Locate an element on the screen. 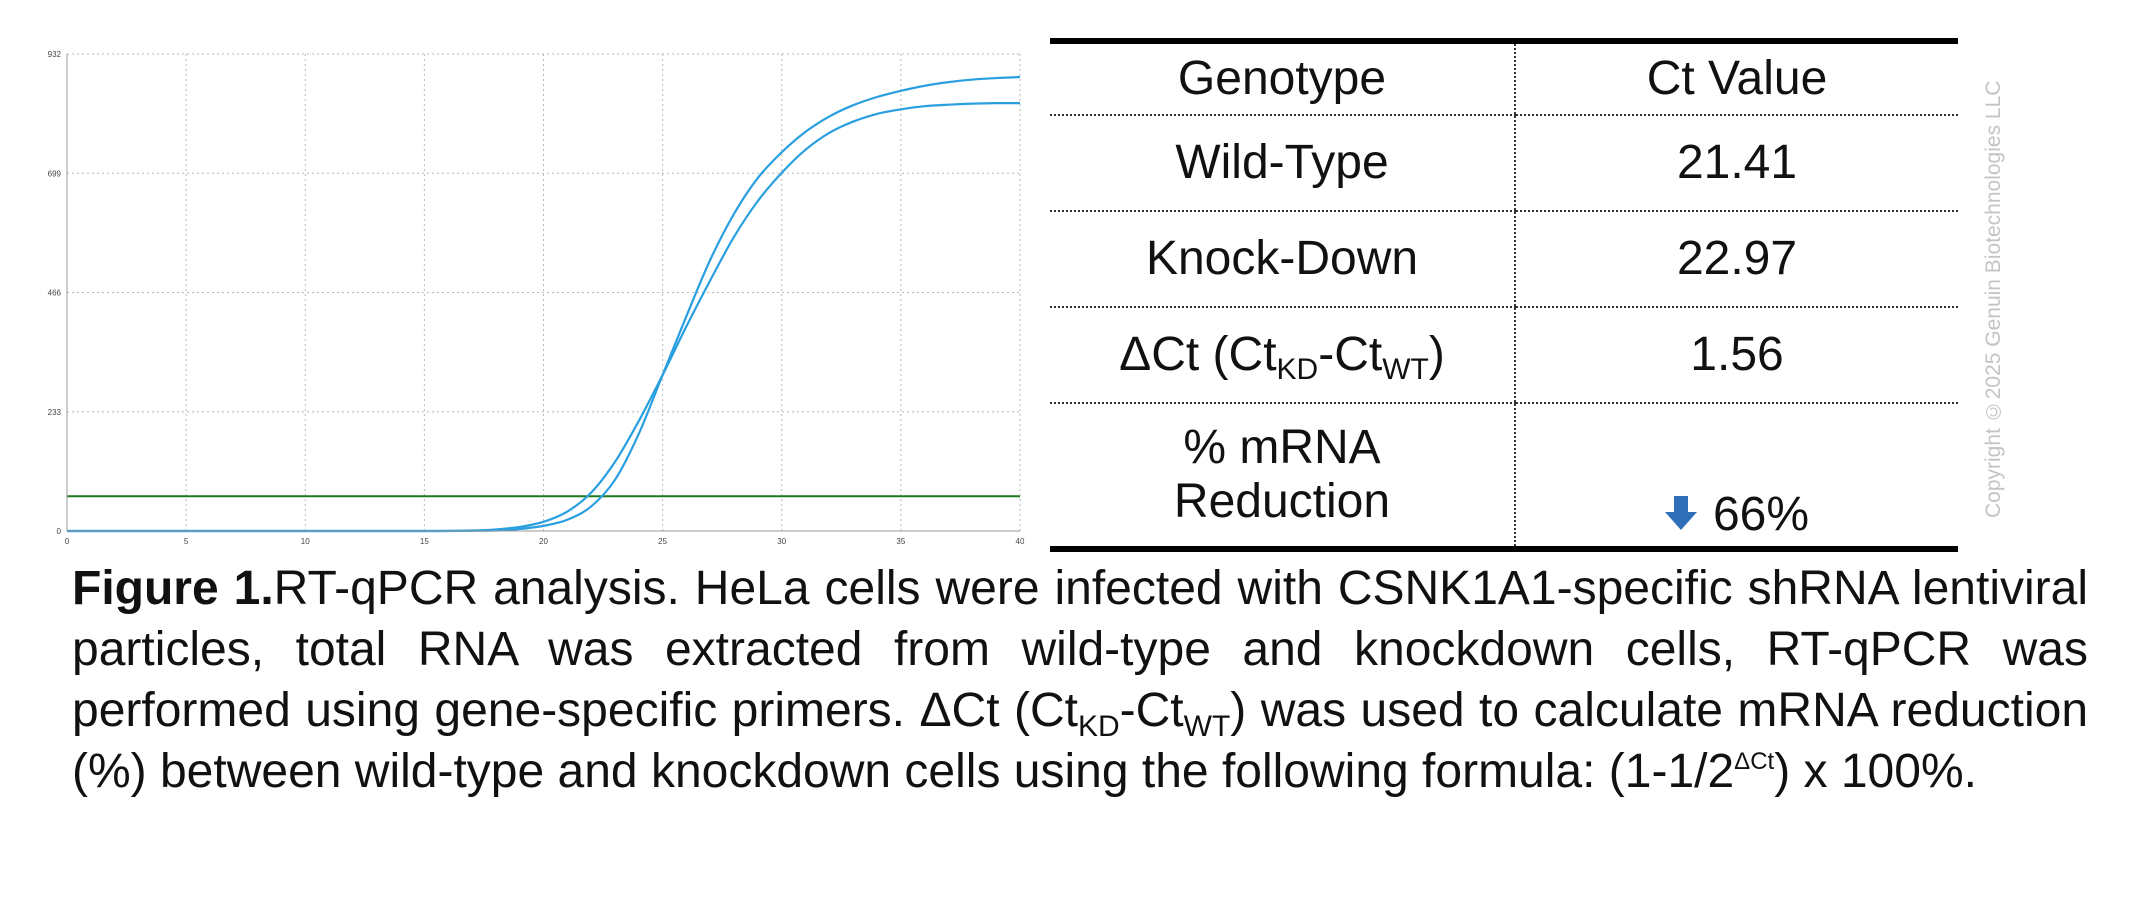  row-value-reduction: 66% is located at coordinates (1736, 477).